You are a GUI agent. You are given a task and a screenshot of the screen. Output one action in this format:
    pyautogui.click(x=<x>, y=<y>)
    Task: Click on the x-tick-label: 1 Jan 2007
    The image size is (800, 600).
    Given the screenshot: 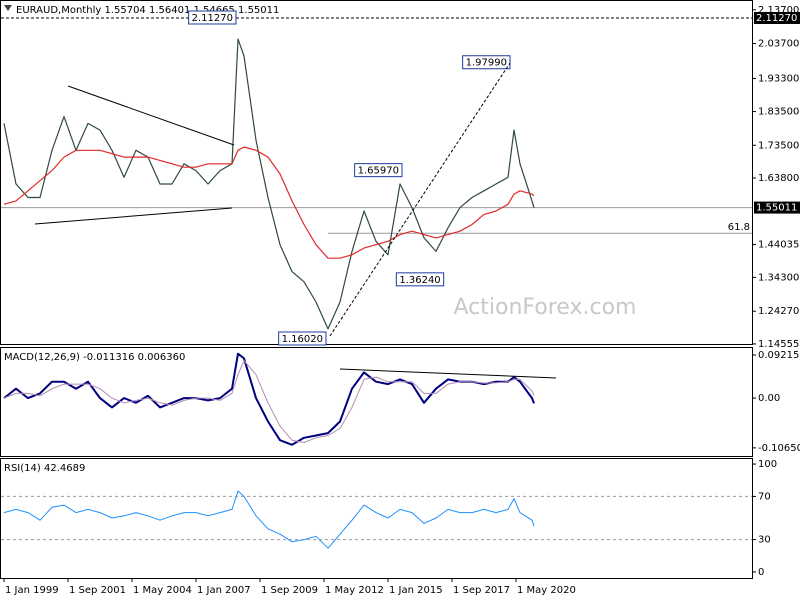 What is the action you would take?
    pyautogui.click(x=224, y=590)
    